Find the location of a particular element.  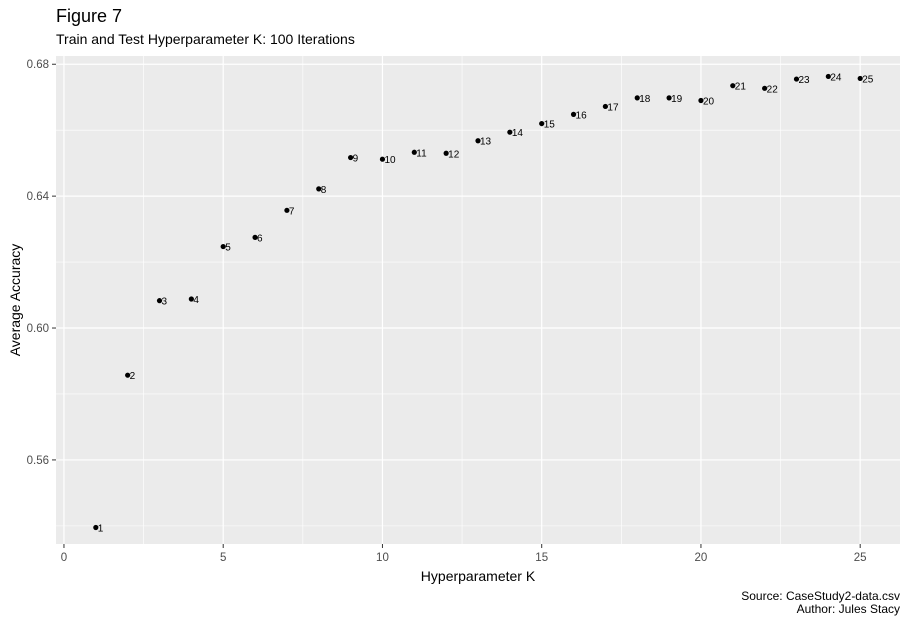

x-tick-label: 15 is located at coordinates (541, 558).